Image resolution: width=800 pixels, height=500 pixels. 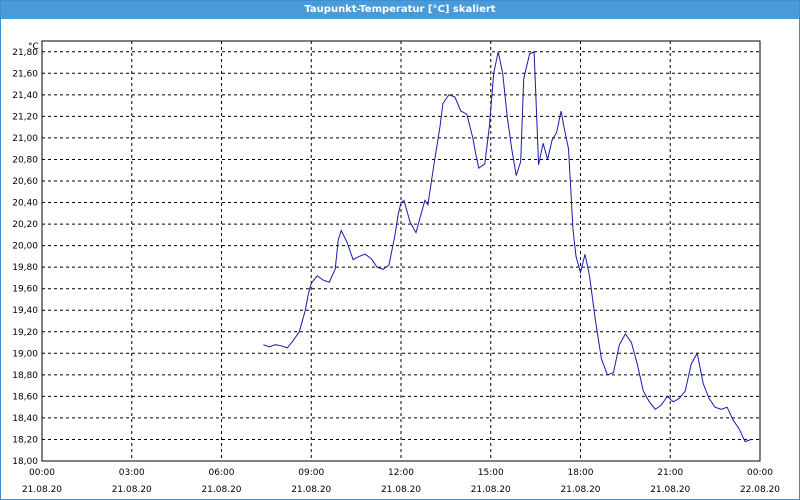 What do you see at coordinates (25, 160) in the screenshot?
I see `y-tick-label: 20,80` at bounding box center [25, 160].